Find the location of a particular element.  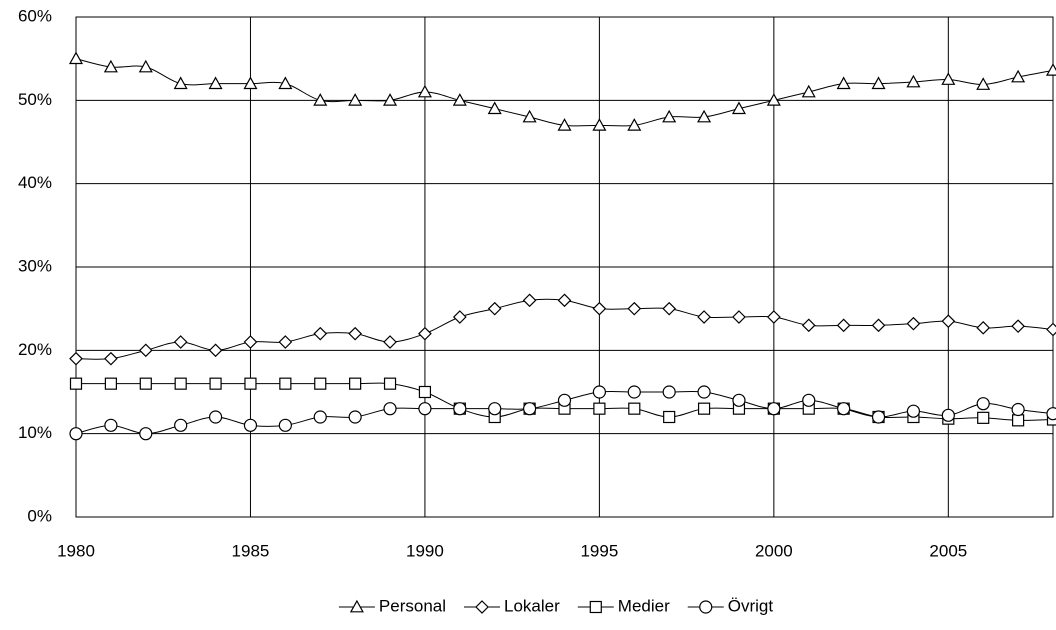

legend-label: Övrigt is located at coordinates (751, 605).